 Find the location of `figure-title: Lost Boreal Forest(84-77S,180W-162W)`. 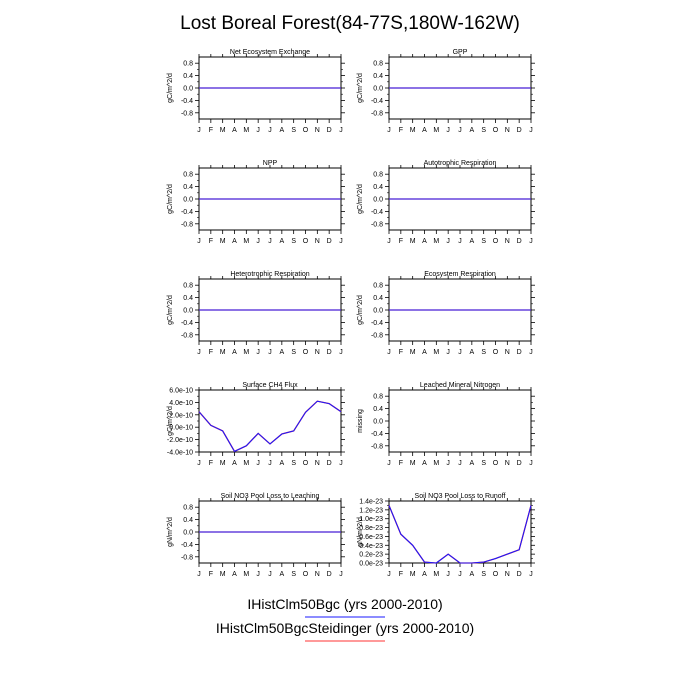

figure-title: Lost Boreal Forest(84-77S,180W-162W) is located at coordinates (350, 23).